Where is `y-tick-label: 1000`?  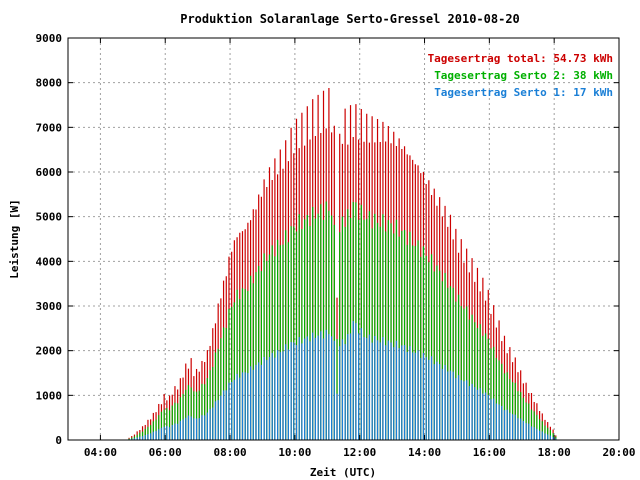 y-tick-label: 1000 is located at coordinates (49, 395).